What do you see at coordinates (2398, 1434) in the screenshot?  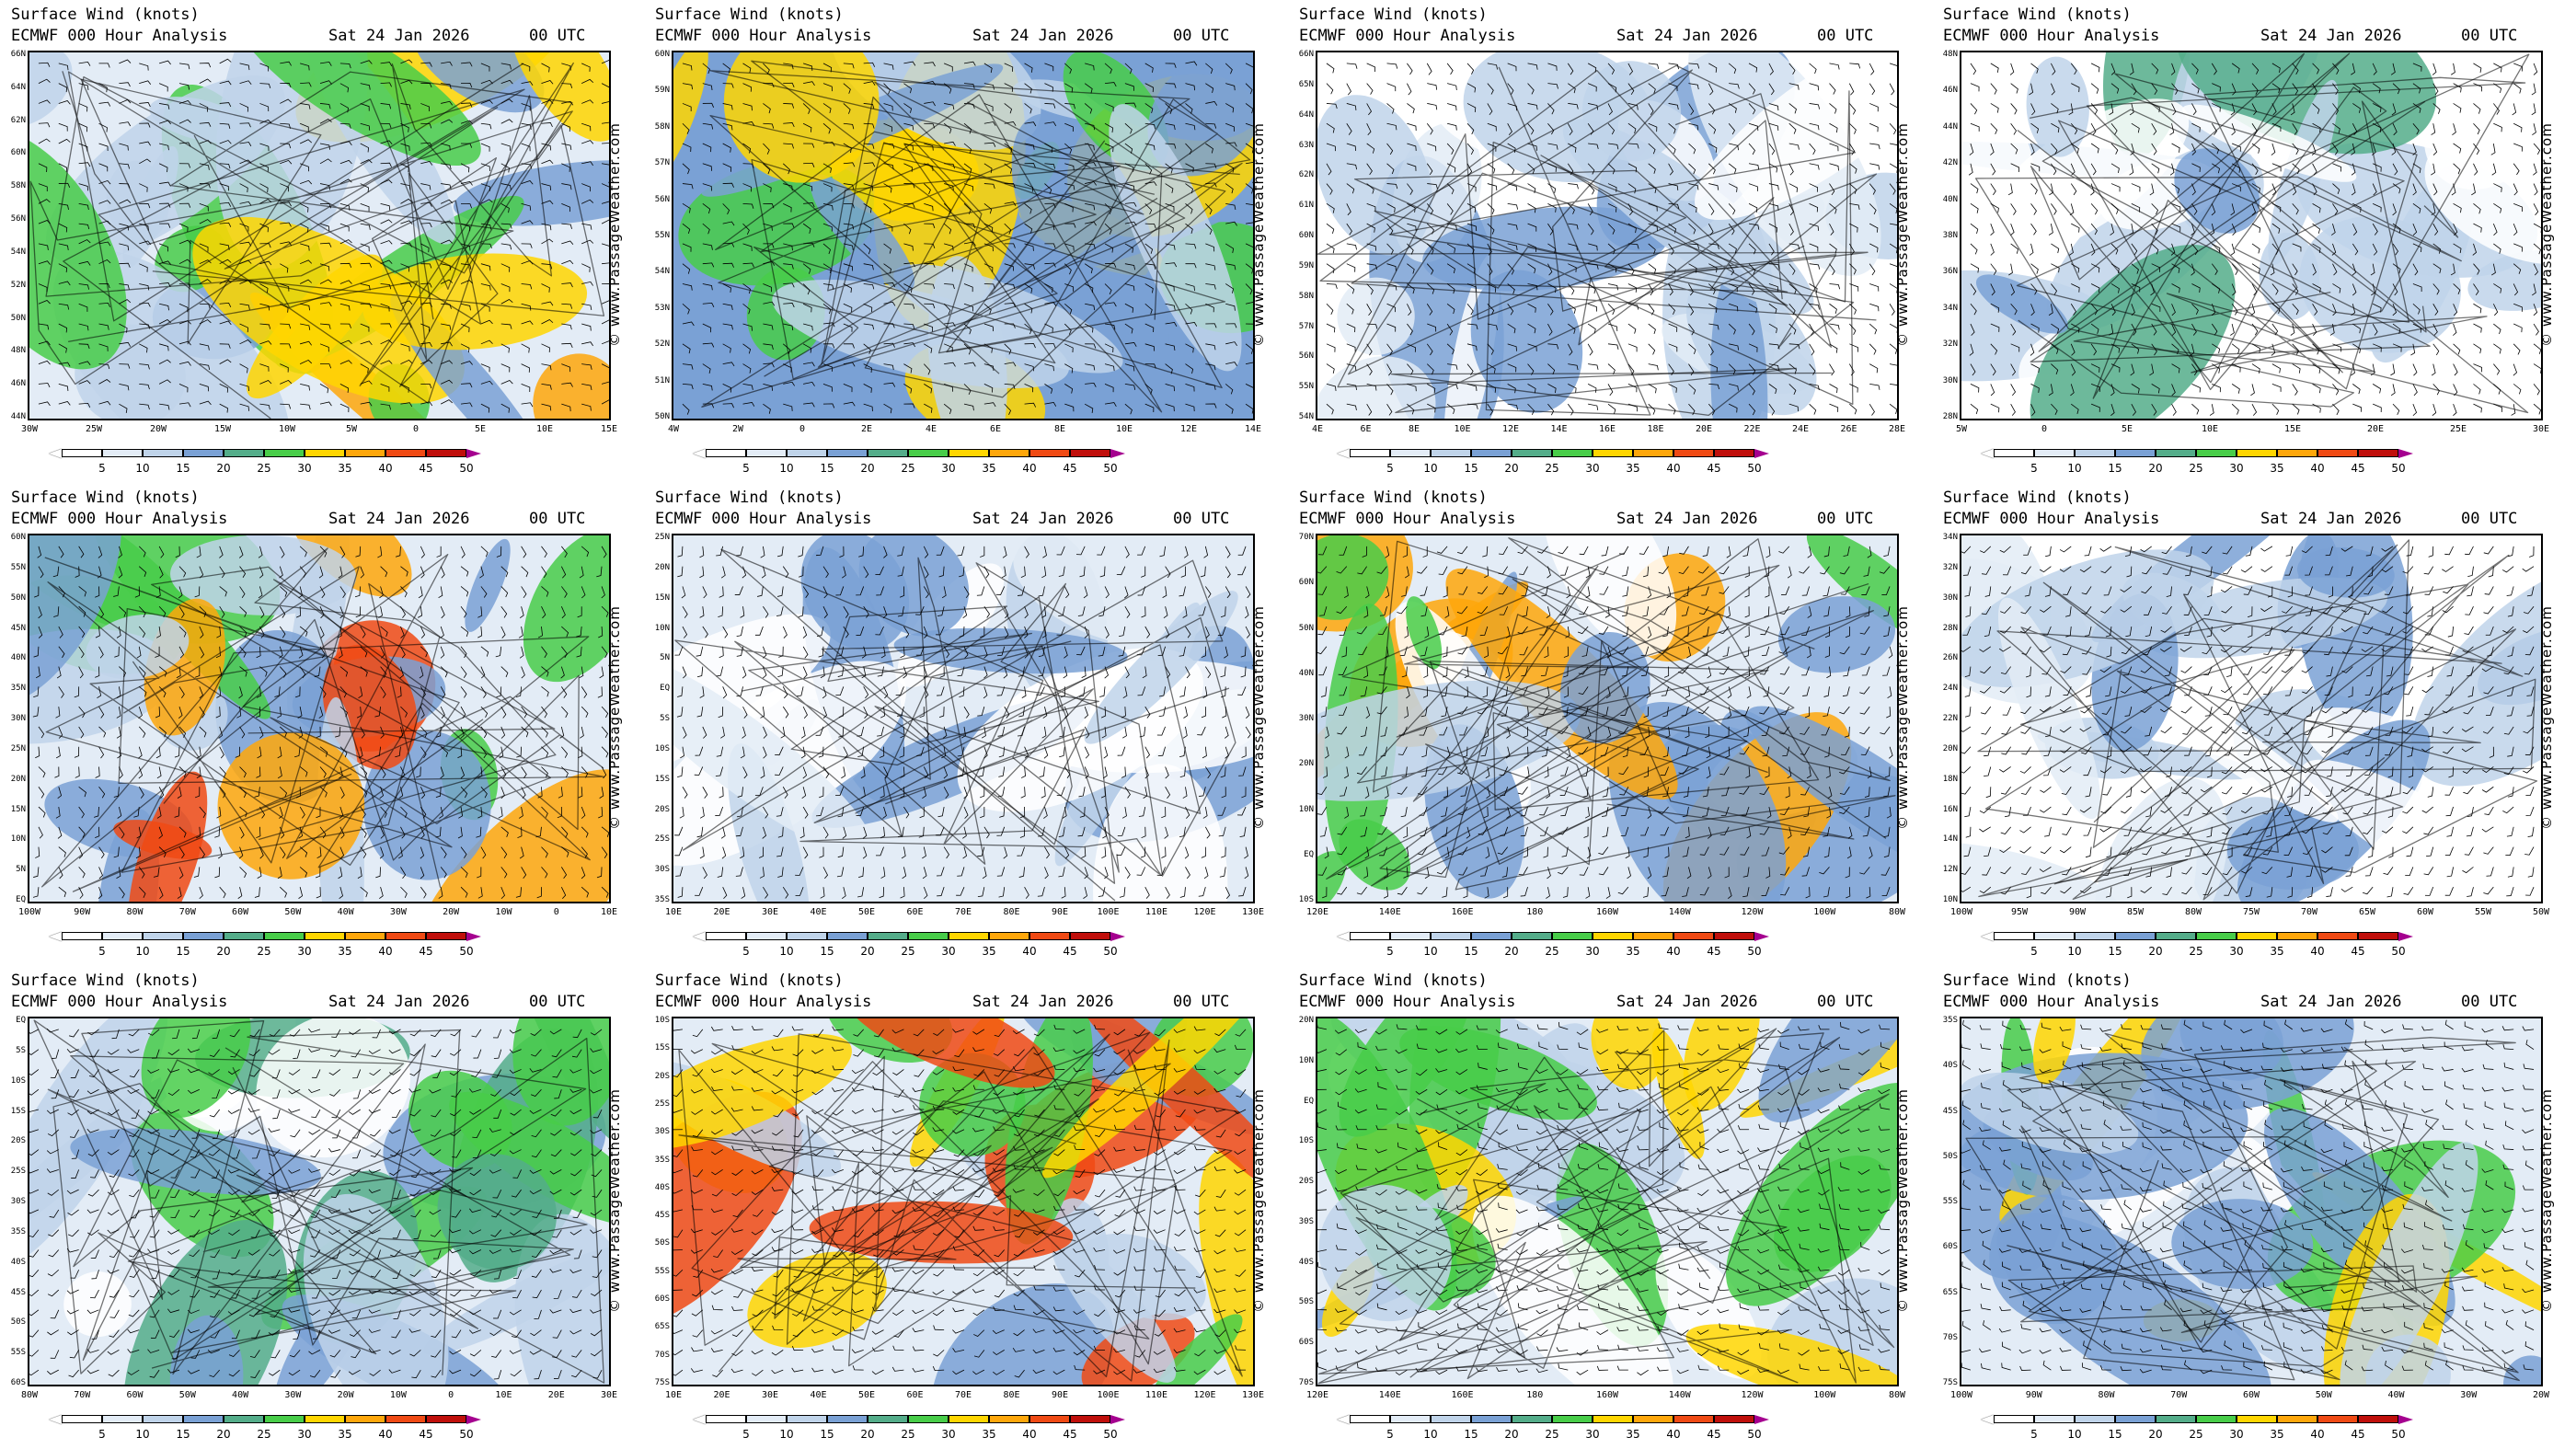 I see `legend-tick-label: 50` at bounding box center [2398, 1434].